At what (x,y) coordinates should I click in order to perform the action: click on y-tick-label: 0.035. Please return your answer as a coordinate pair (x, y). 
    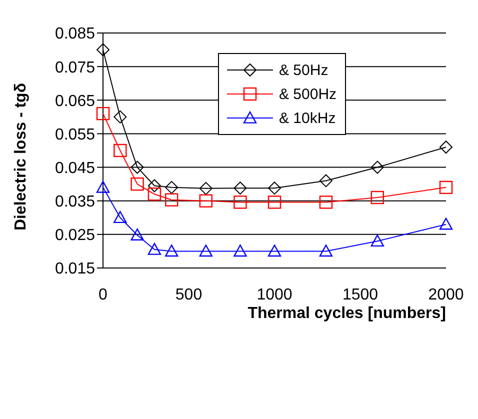
    Looking at the image, I should click on (75, 202).